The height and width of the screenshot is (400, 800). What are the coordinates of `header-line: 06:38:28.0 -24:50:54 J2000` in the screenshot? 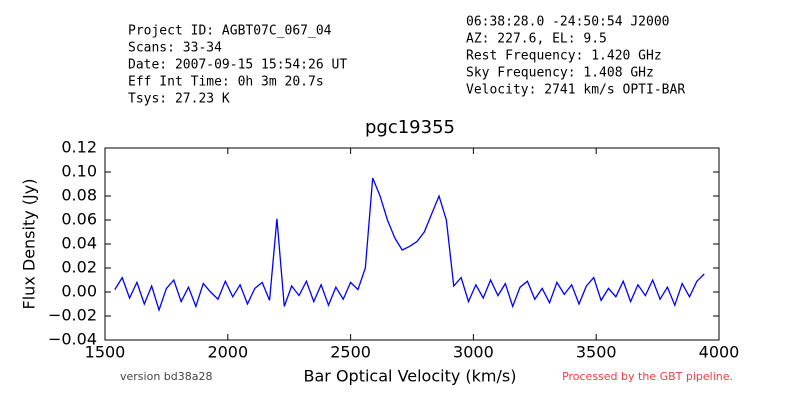 It's located at (568, 22).